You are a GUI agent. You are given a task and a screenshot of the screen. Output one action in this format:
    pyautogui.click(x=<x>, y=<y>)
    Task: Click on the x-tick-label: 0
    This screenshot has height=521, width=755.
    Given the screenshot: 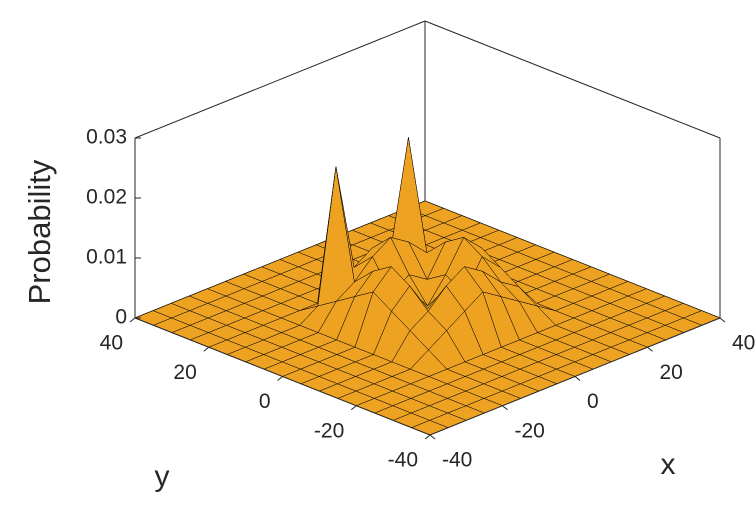 What is the action you would take?
    pyautogui.click(x=593, y=401)
    